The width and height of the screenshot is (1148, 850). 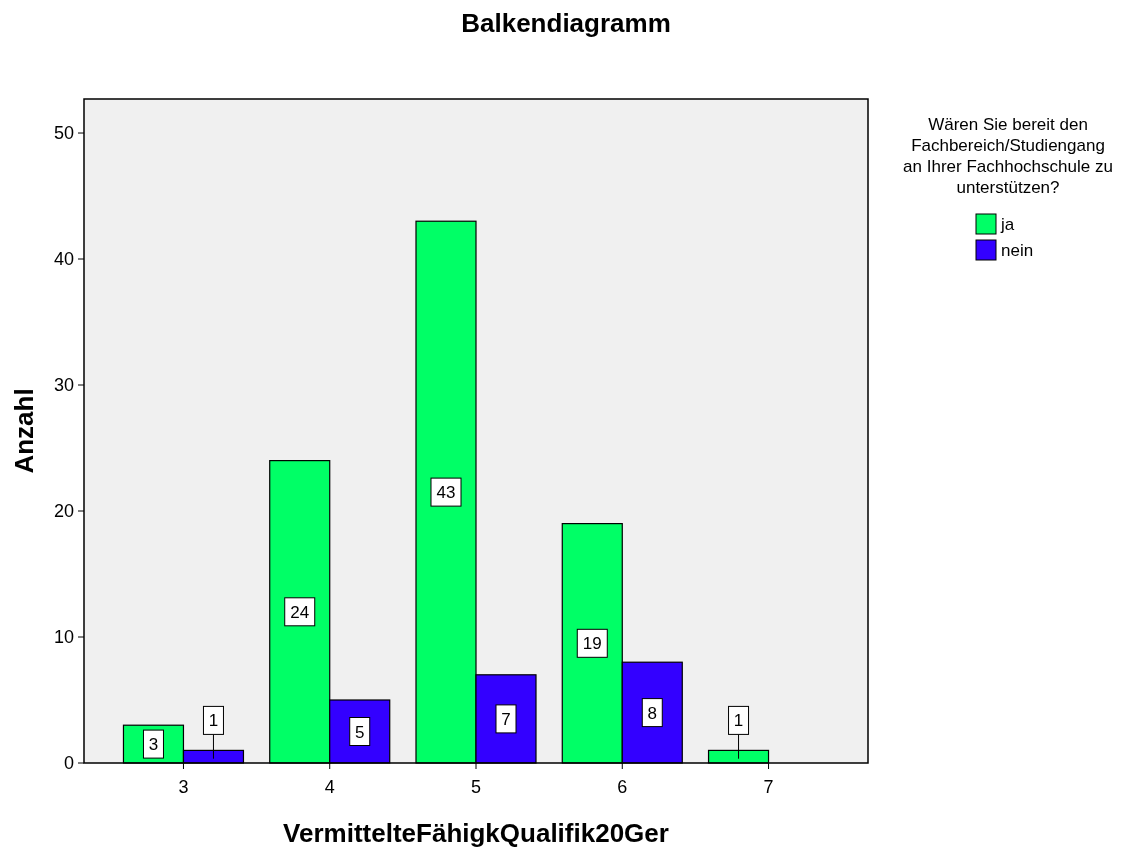 I want to click on y-tick-label: 10, so click(x=63, y=637).